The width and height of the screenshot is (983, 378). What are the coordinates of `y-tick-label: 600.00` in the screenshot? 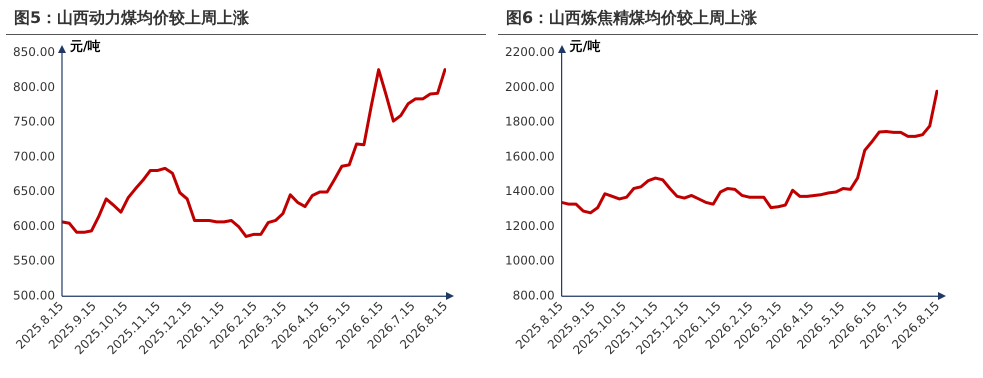 It's located at (33, 225).